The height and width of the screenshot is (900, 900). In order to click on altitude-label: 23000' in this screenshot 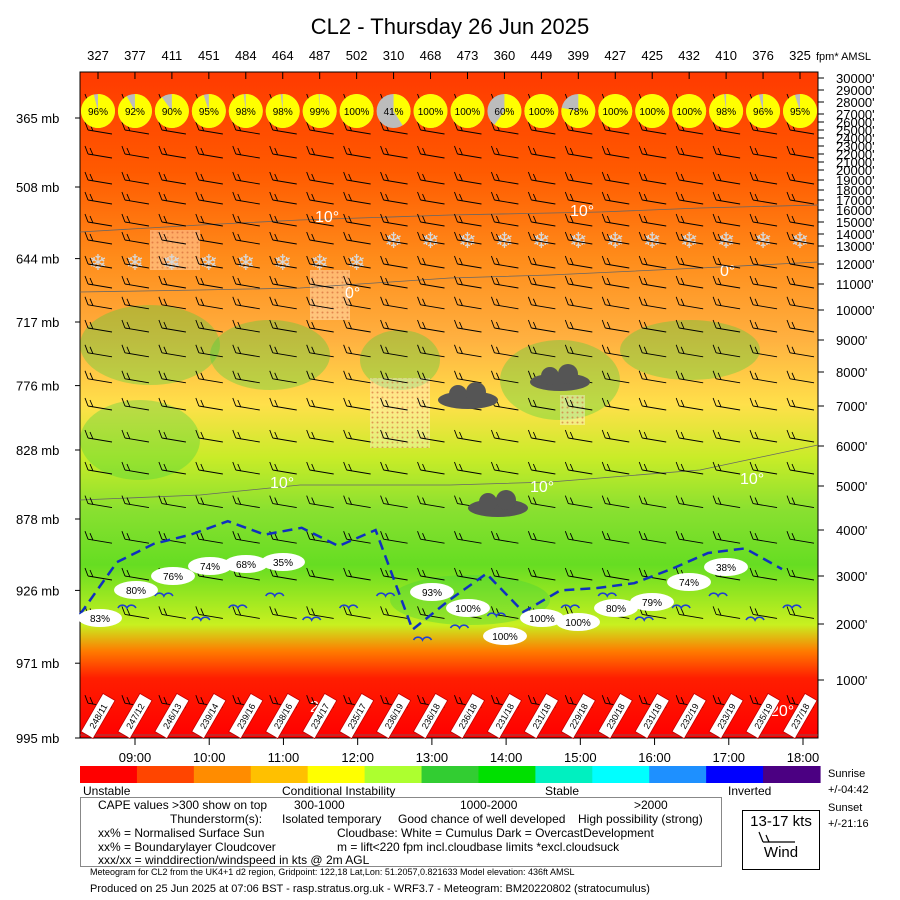, I will do `click(855, 146)`.